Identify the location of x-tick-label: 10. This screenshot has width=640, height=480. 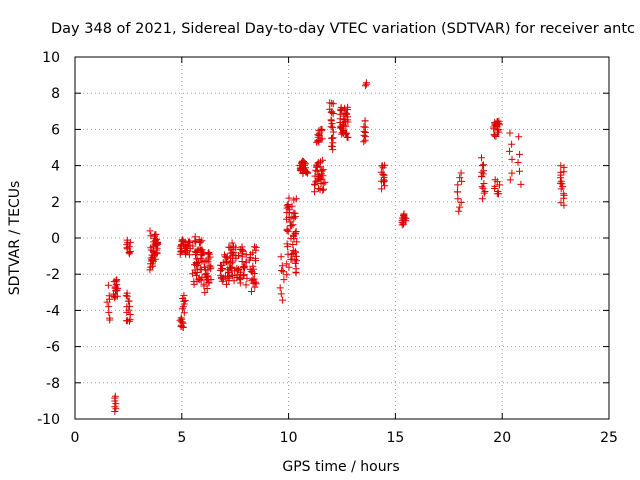
(289, 438).